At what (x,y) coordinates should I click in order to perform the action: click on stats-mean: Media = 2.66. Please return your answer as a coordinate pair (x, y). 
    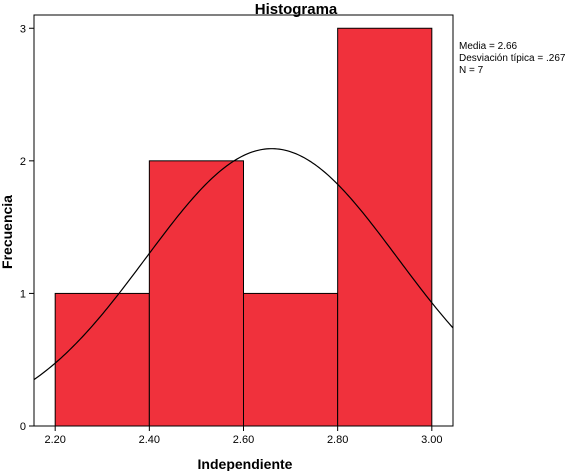
    Looking at the image, I should click on (488, 46).